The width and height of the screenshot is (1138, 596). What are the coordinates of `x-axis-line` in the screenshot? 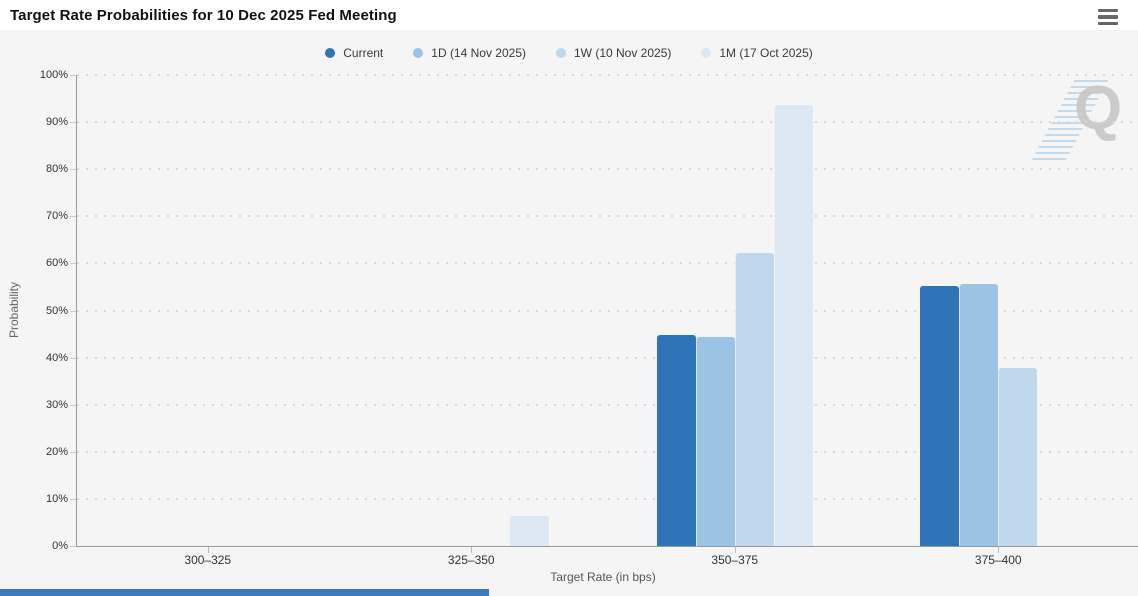 It's located at (607, 546).